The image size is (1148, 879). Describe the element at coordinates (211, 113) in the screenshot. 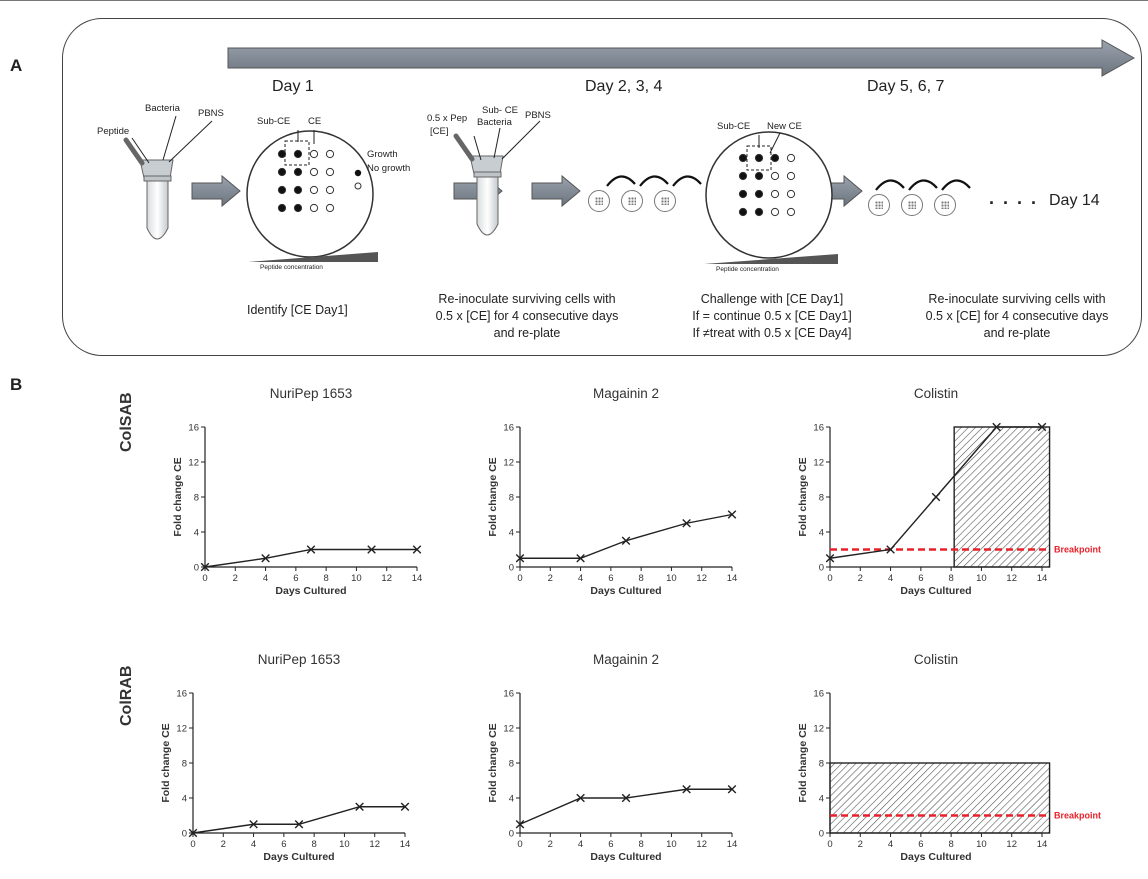

I see `tube-label: PBNS` at that location.